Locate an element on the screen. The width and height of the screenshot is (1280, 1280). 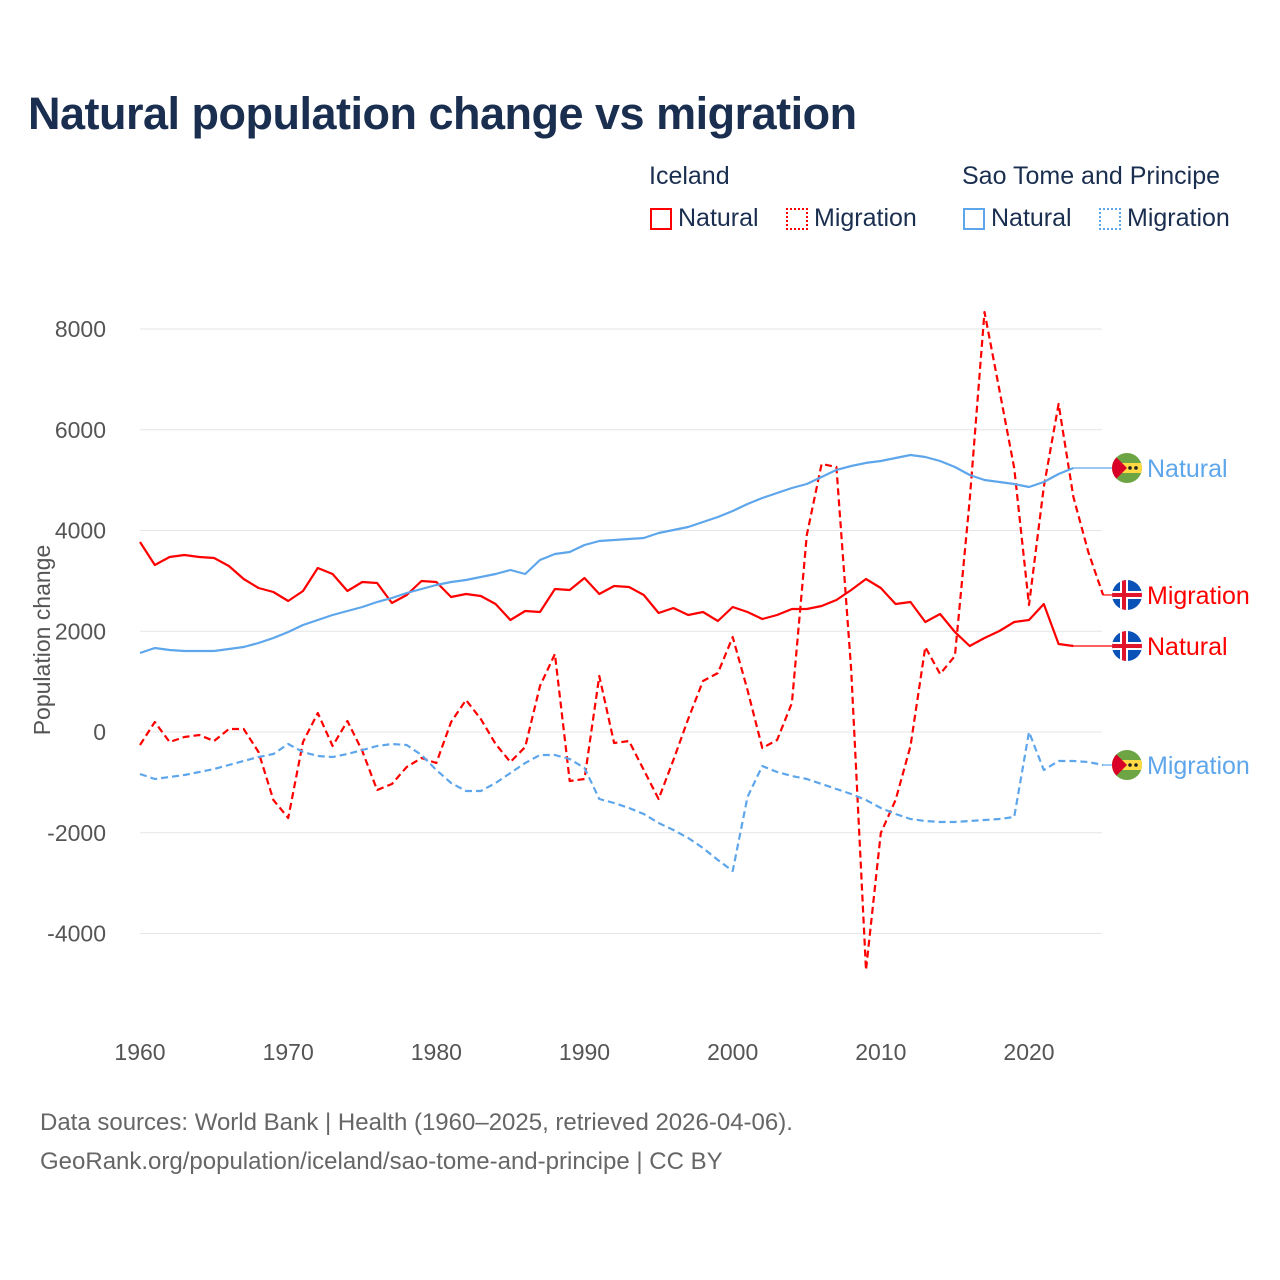
y-tick-label: 4000 is located at coordinates (80, 531).